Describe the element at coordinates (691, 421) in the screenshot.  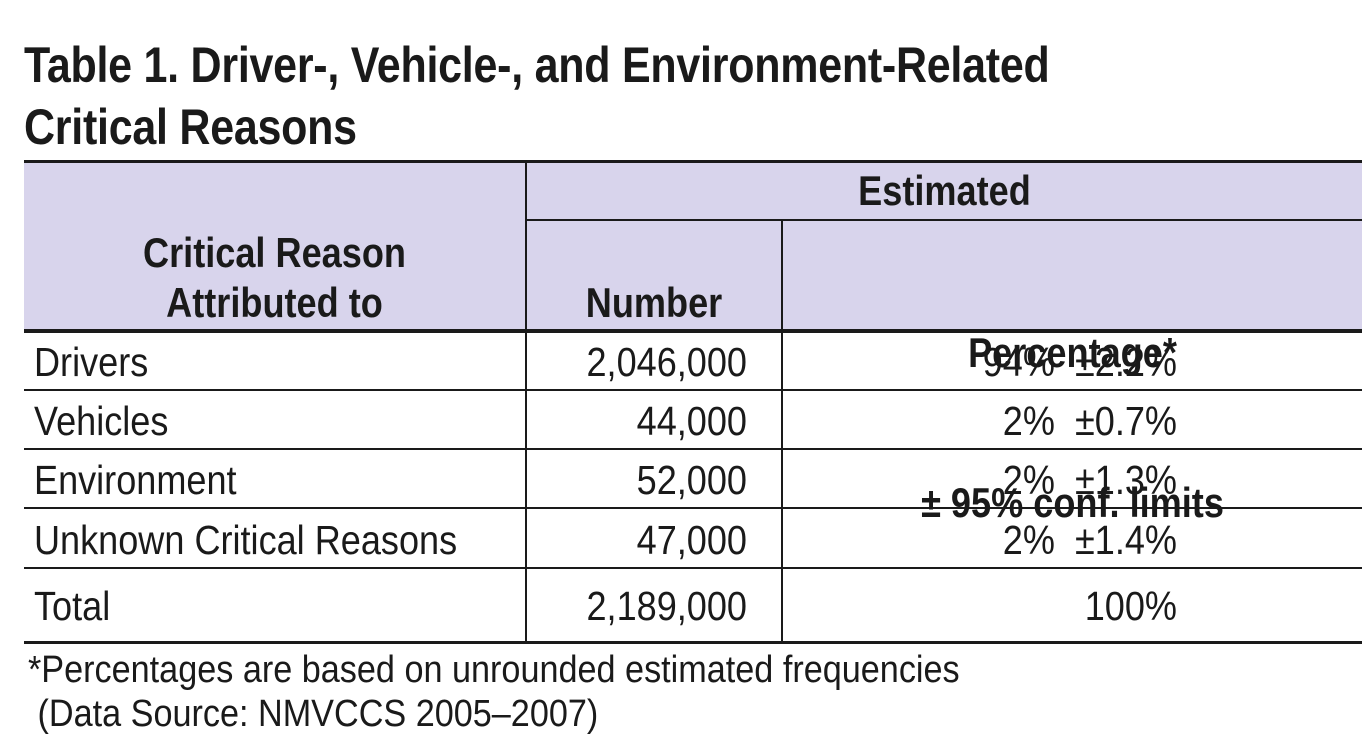
I see `row-vehicles-number: 44,000` at that location.